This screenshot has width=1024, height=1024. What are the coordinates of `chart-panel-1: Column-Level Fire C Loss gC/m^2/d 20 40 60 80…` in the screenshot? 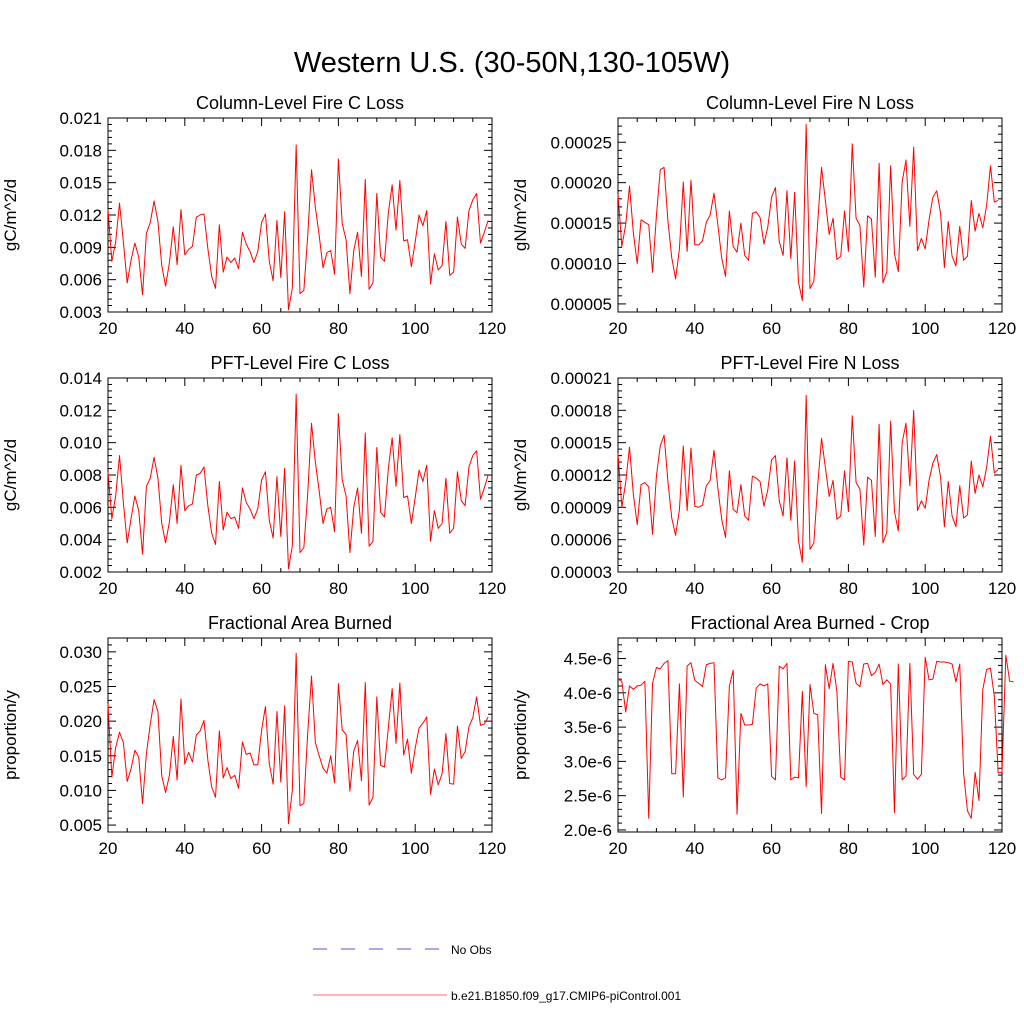 It's located at (253, 215).